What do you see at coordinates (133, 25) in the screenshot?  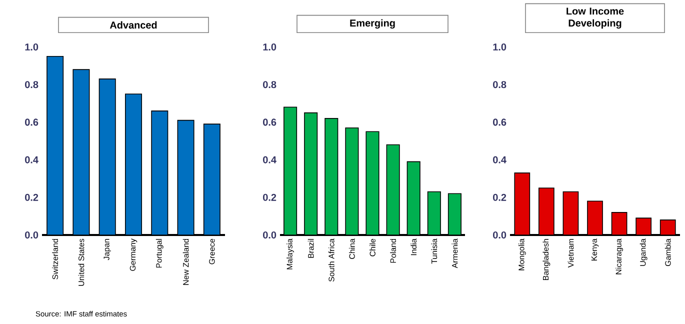 I see `chart-title: Advanced` at bounding box center [133, 25].